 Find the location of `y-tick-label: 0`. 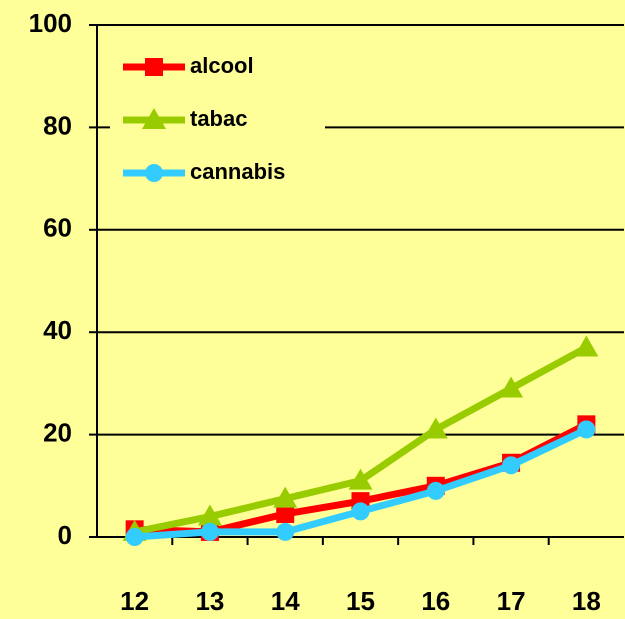

y-tick-label: 0 is located at coordinates (65, 535).